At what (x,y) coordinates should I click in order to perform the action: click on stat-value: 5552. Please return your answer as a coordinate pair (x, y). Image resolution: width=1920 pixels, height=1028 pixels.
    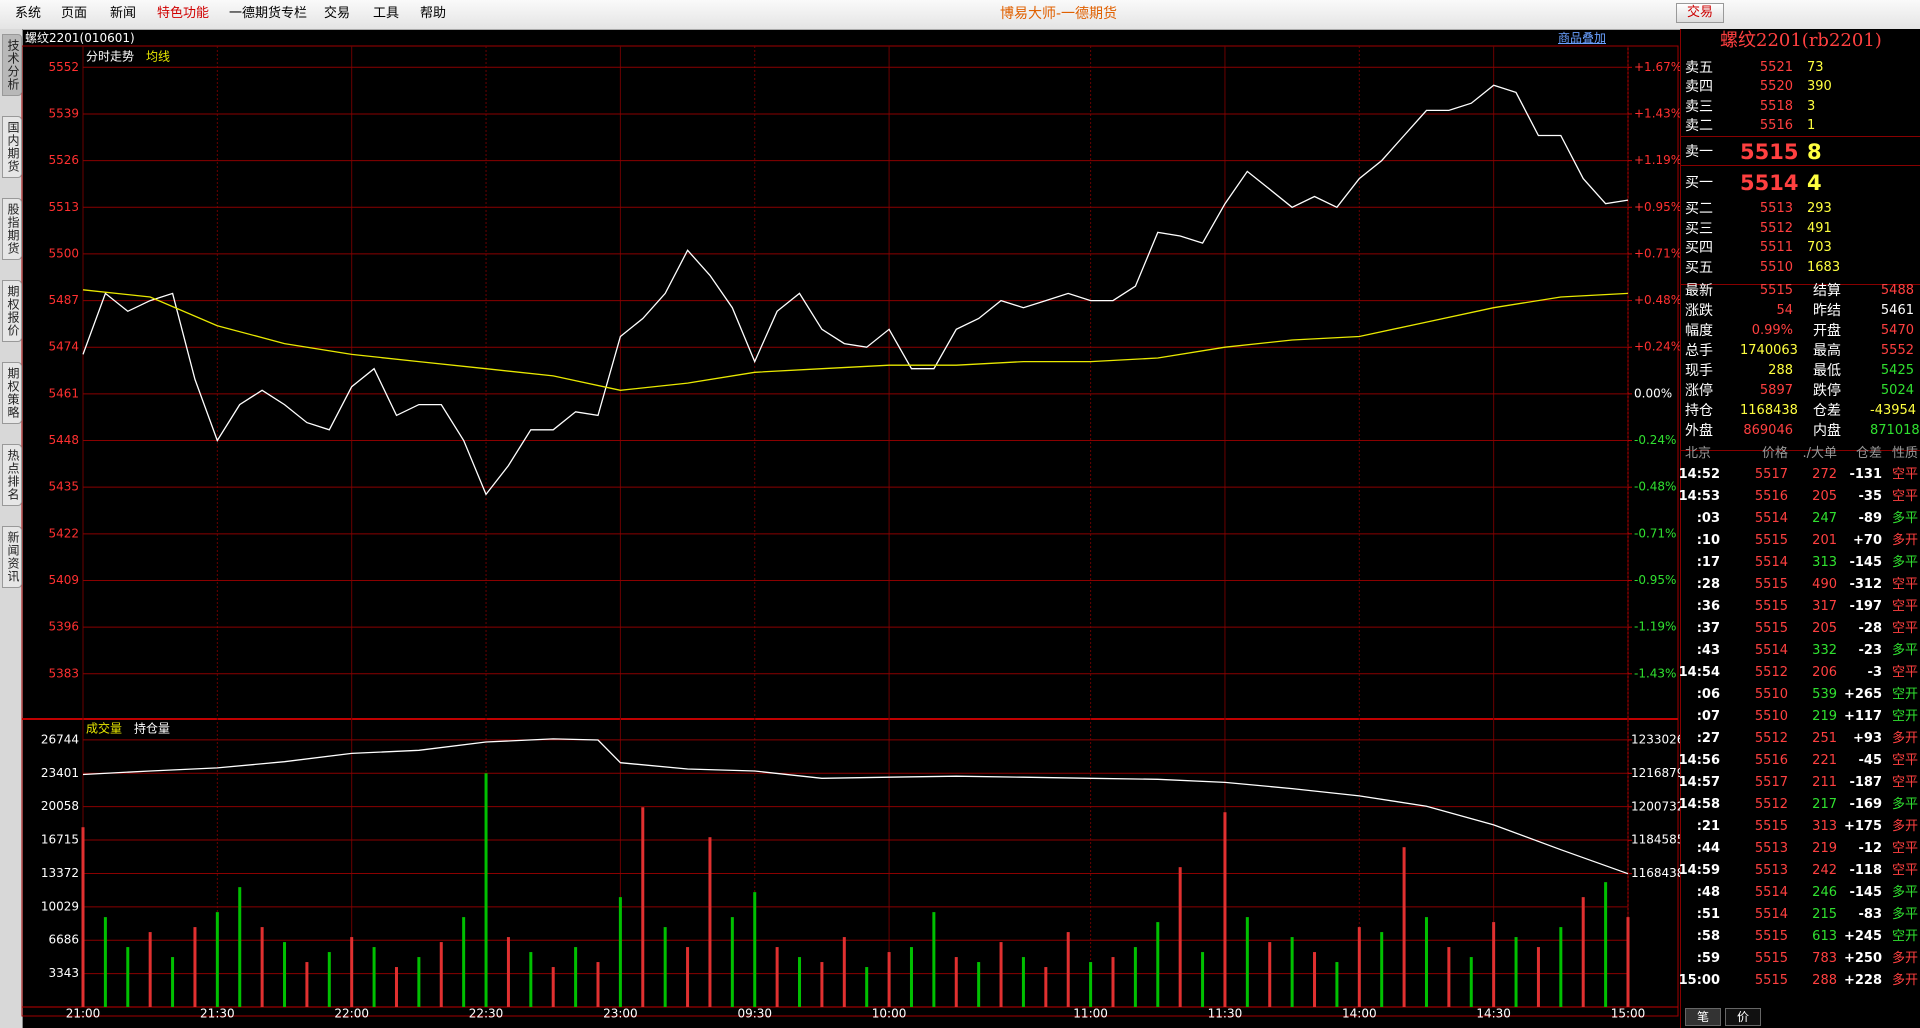
    Looking at the image, I should click on (1897, 350).